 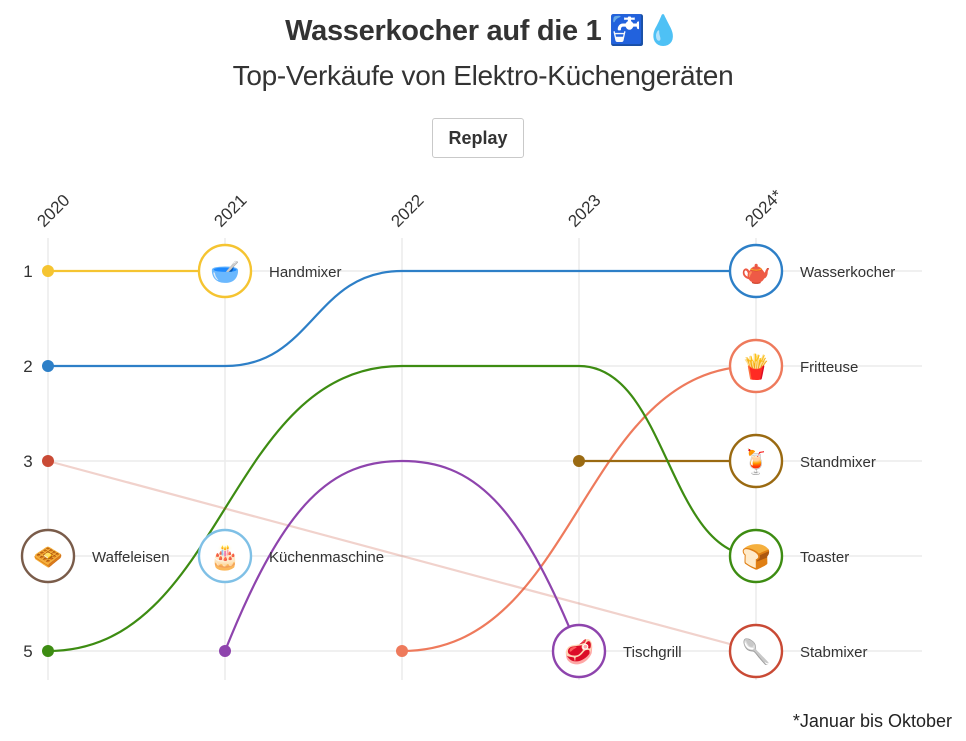 I want to click on air-fryer-icon: 🍟, so click(x=756, y=366).